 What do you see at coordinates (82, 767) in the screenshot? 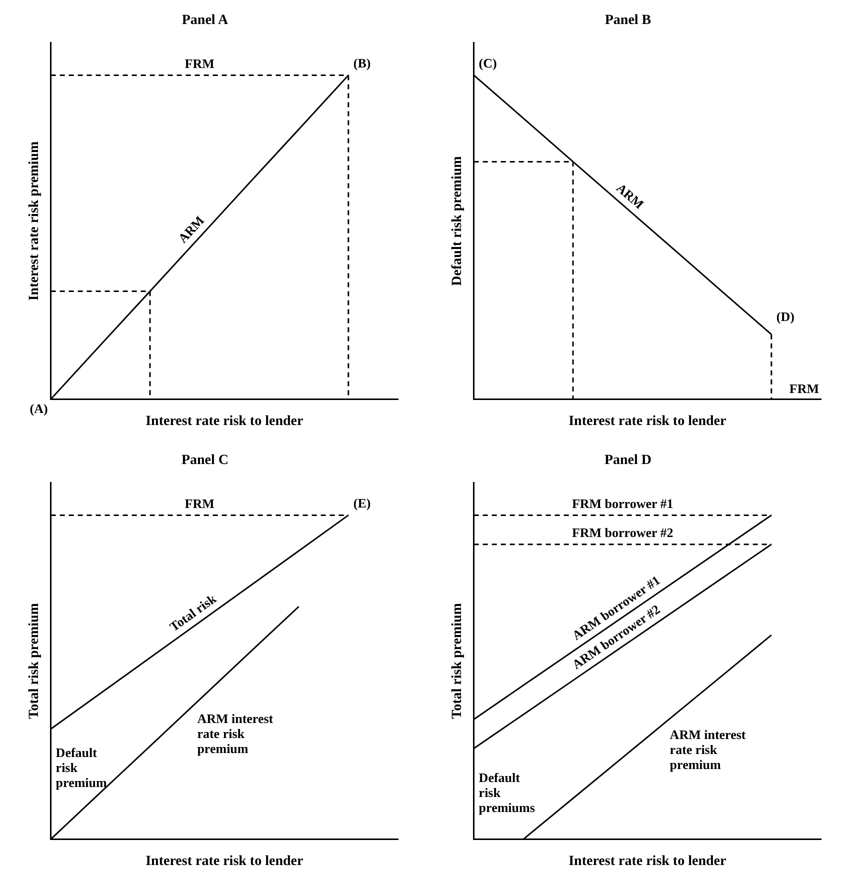
I see `annotation: Default risk premium` at bounding box center [82, 767].